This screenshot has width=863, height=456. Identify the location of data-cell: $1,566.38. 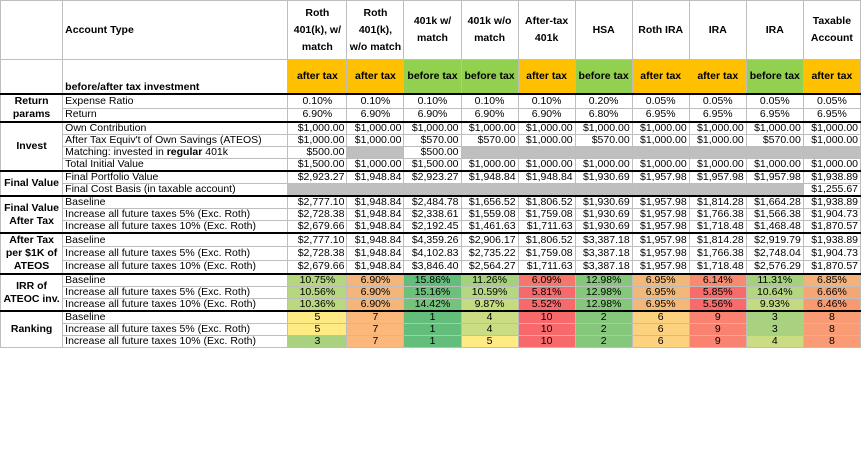
(774, 214).